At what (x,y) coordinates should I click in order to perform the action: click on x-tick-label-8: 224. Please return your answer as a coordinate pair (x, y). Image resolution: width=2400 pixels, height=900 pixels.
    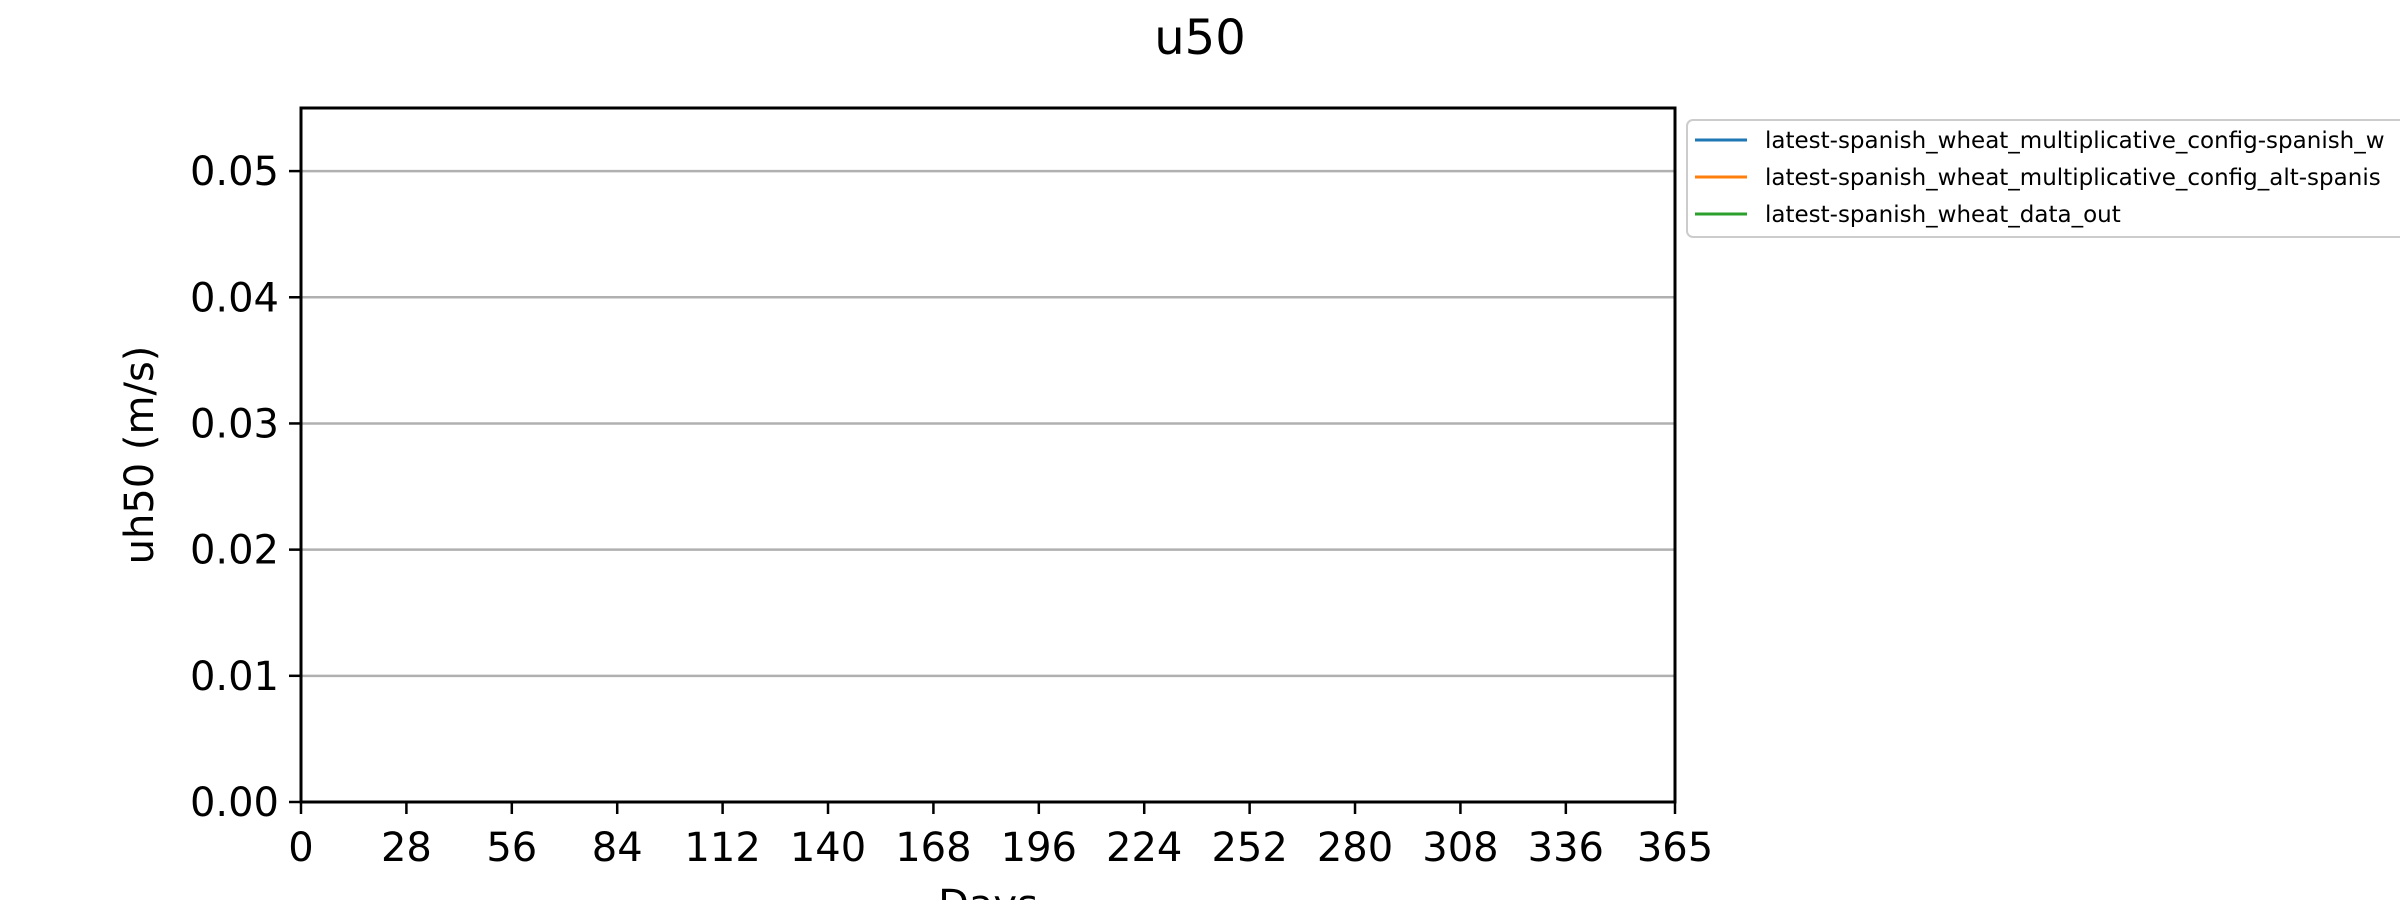
    Looking at the image, I should click on (1144, 848).